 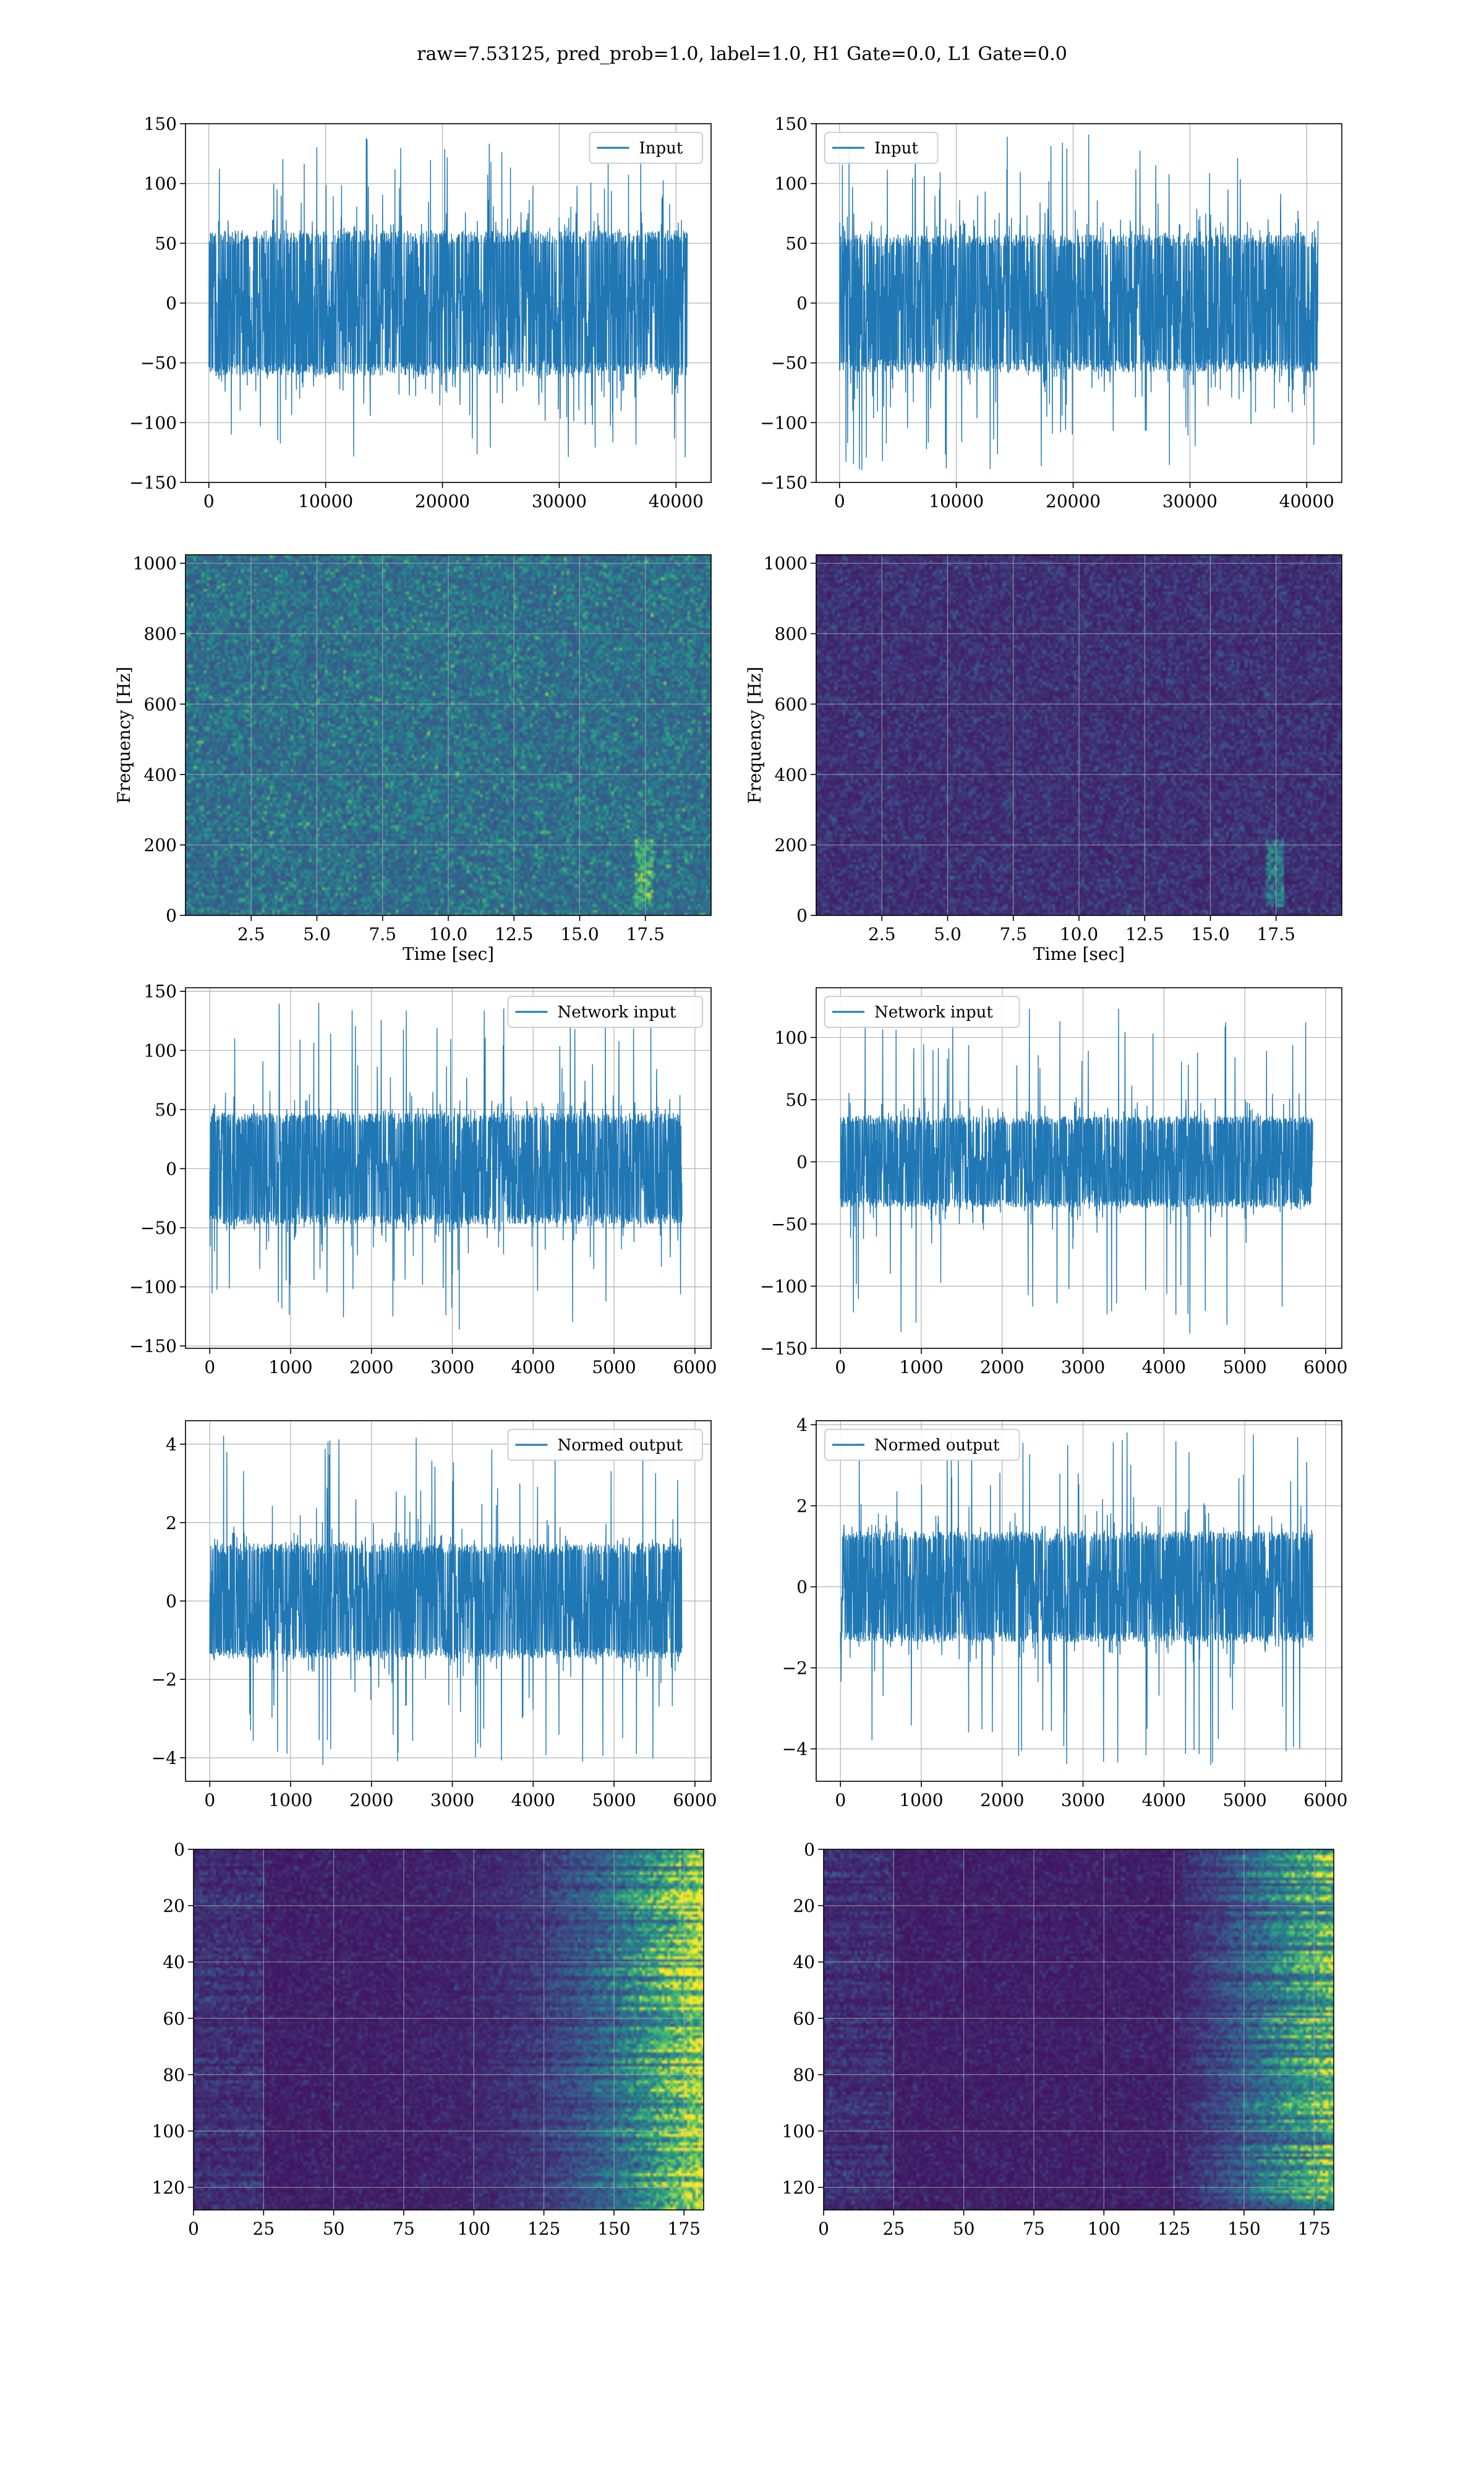 What do you see at coordinates (290, 1367) in the screenshot?
I see `h1-network-input-xtick-label-1: 1000` at bounding box center [290, 1367].